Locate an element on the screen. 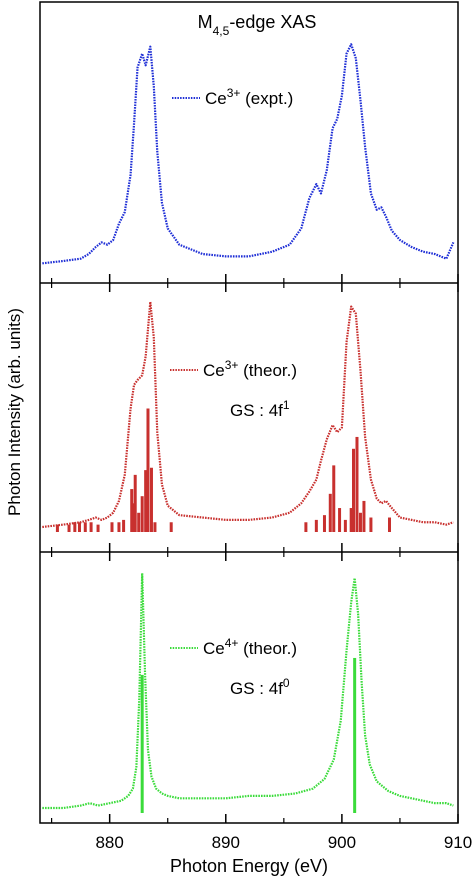 The image size is (474, 879). y-axis-label: Photon Intensity (arb. units) is located at coordinates (14, 412).